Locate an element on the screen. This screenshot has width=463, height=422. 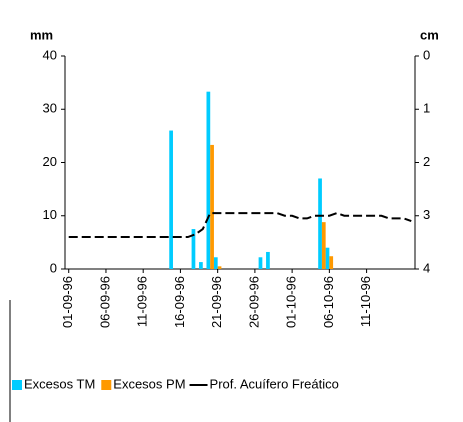
y-tick-label: 20 is located at coordinates (50, 161).